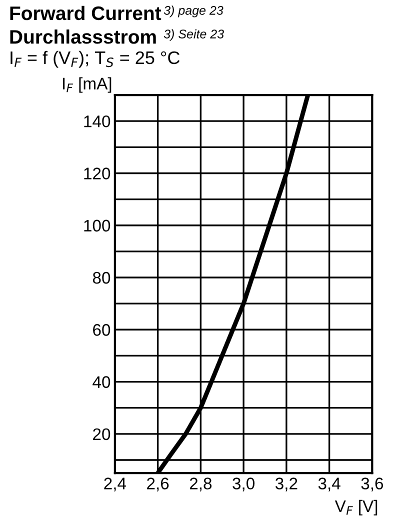 Image resolution: width=409 pixels, height=525 pixels. What do you see at coordinates (101, 382) in the screenshot?
I see `y-tick-label: 40` at bounding box center [101, 382].